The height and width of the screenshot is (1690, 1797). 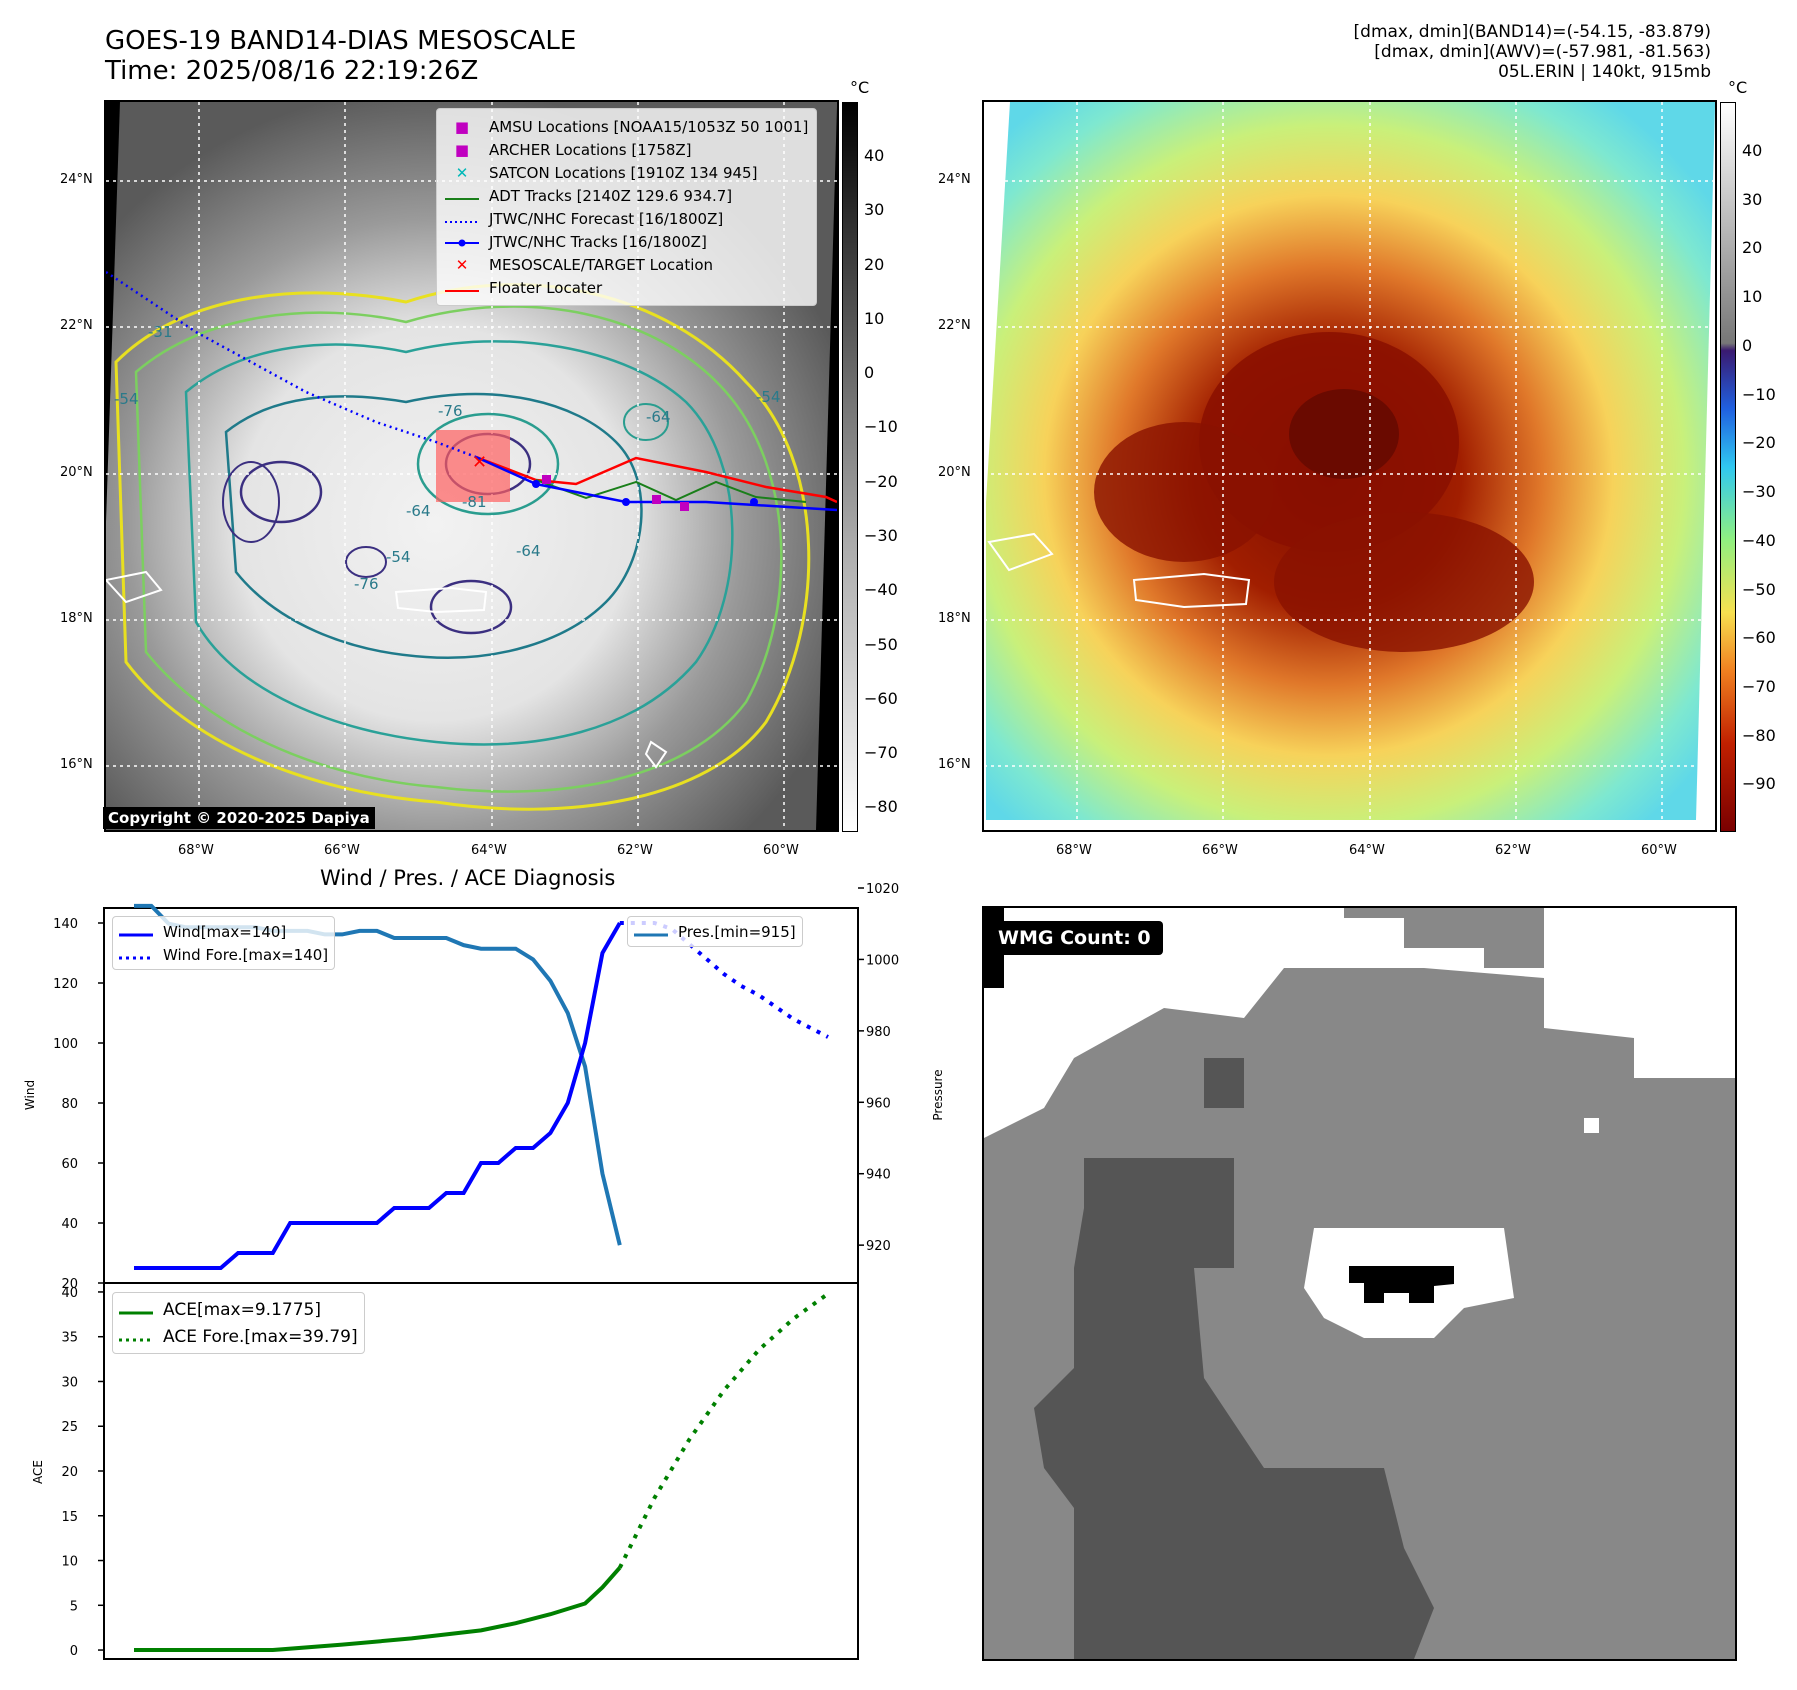 I want to click on colorbar-unit-left: °C, so click(x=860, y=87).